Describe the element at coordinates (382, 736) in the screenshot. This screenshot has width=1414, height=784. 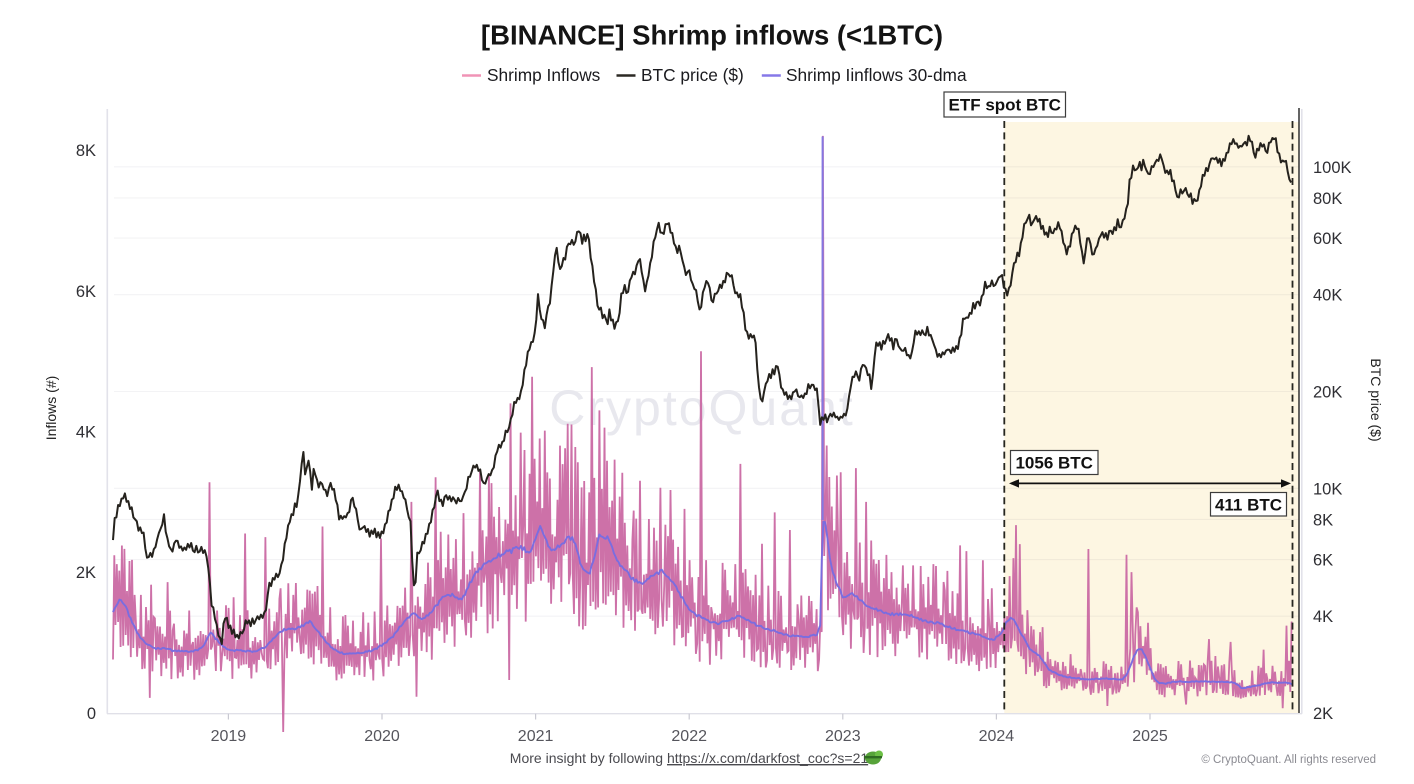
I see `svg-text: 2020` at that location.